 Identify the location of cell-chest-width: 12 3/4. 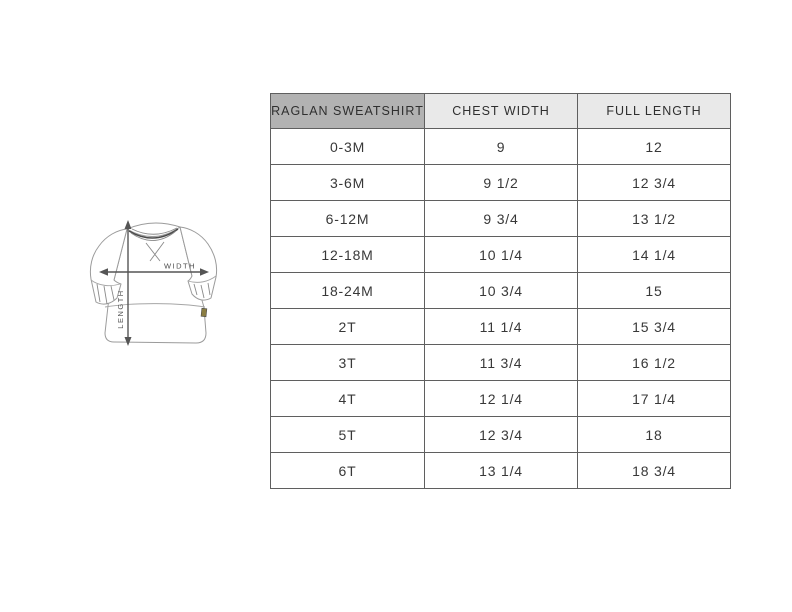
(501, 434).